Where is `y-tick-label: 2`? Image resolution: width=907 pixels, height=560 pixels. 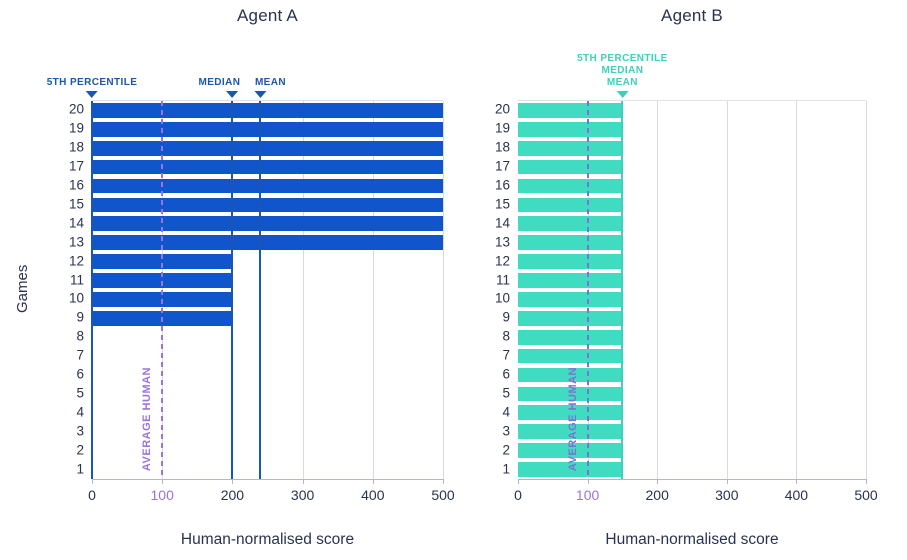
y-tick-label: 2 is located at coordinates (80, 450).